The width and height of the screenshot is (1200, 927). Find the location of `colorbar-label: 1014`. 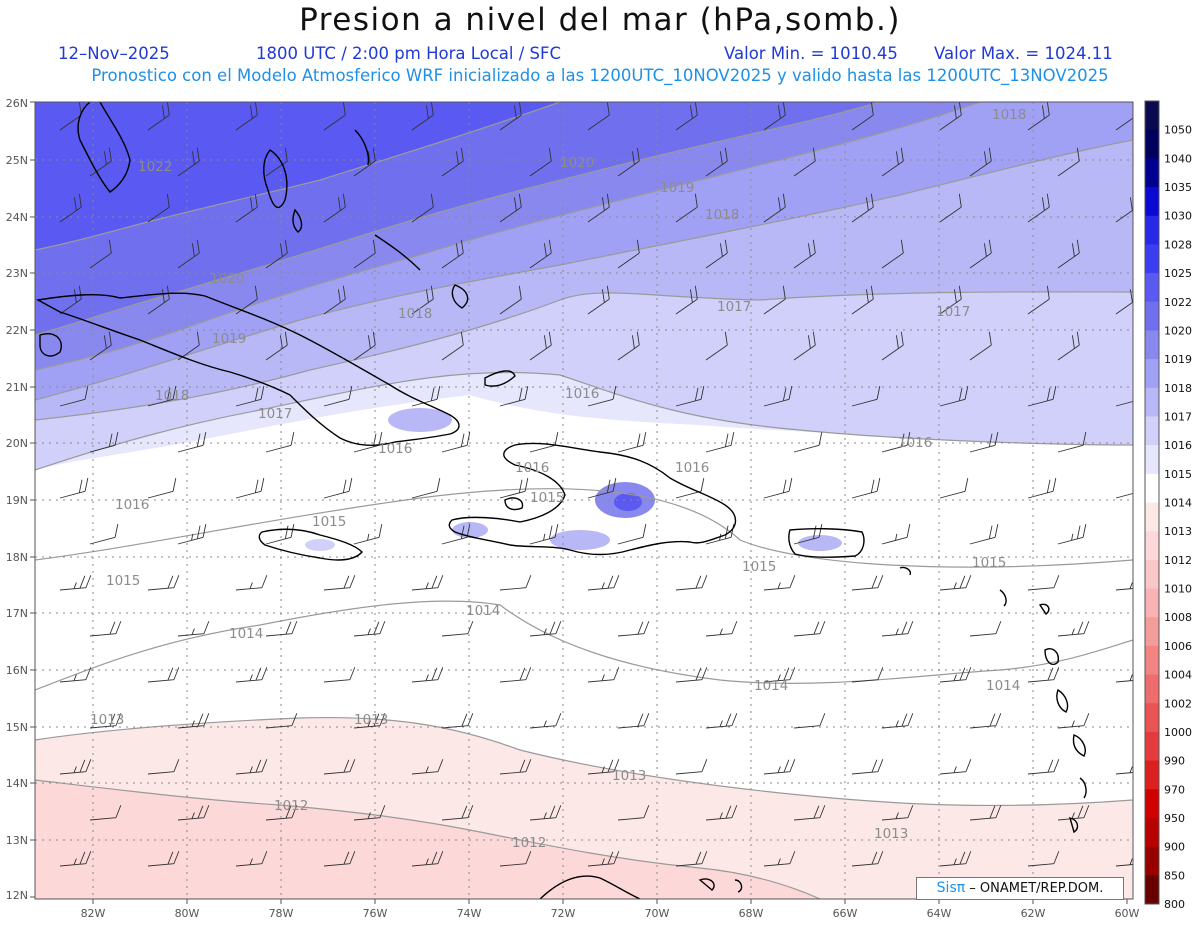

colorbar-label: 1014 is located at coordinates (1178, 503).